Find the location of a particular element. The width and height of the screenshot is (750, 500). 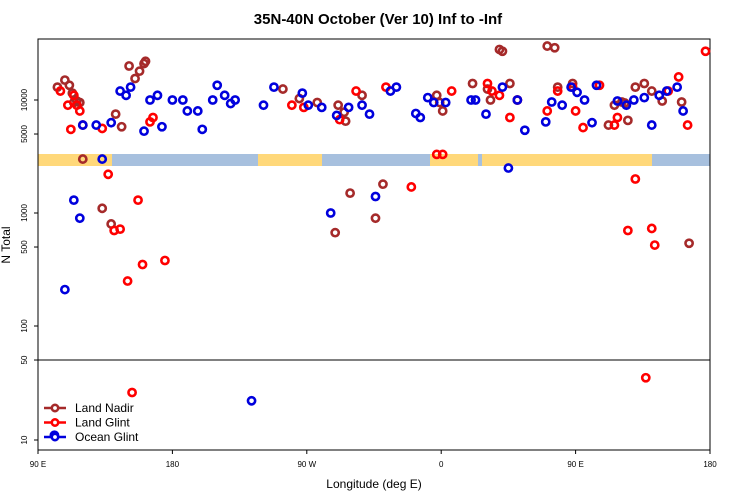

y-tick-label: 100 is located at coordinates (24, 326).